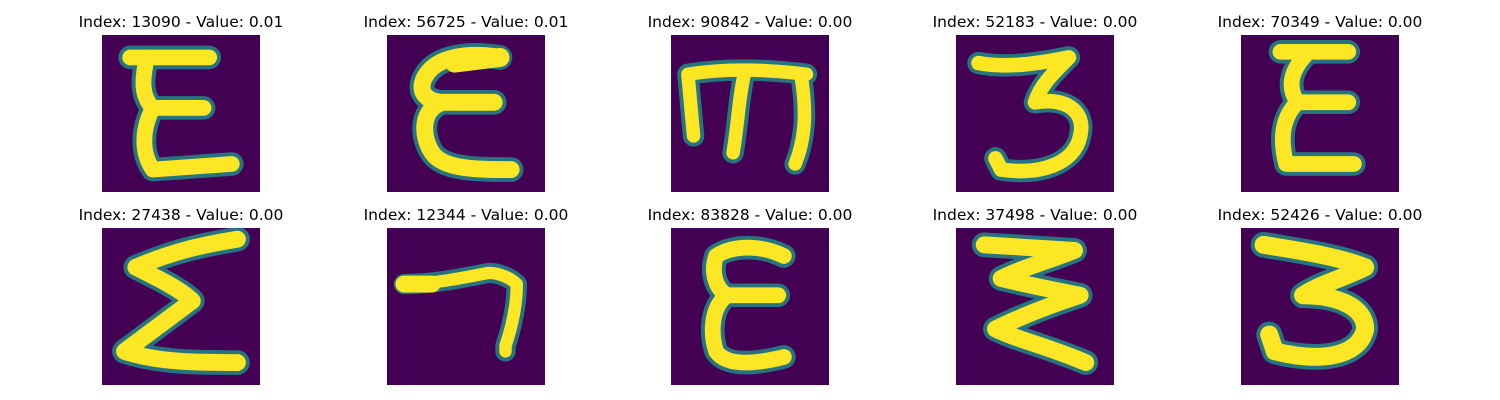 This screenshot has width=1500, height=400. I want to click on panel-title: Index: 83828 - Value: 0.00, so click(750, 215).